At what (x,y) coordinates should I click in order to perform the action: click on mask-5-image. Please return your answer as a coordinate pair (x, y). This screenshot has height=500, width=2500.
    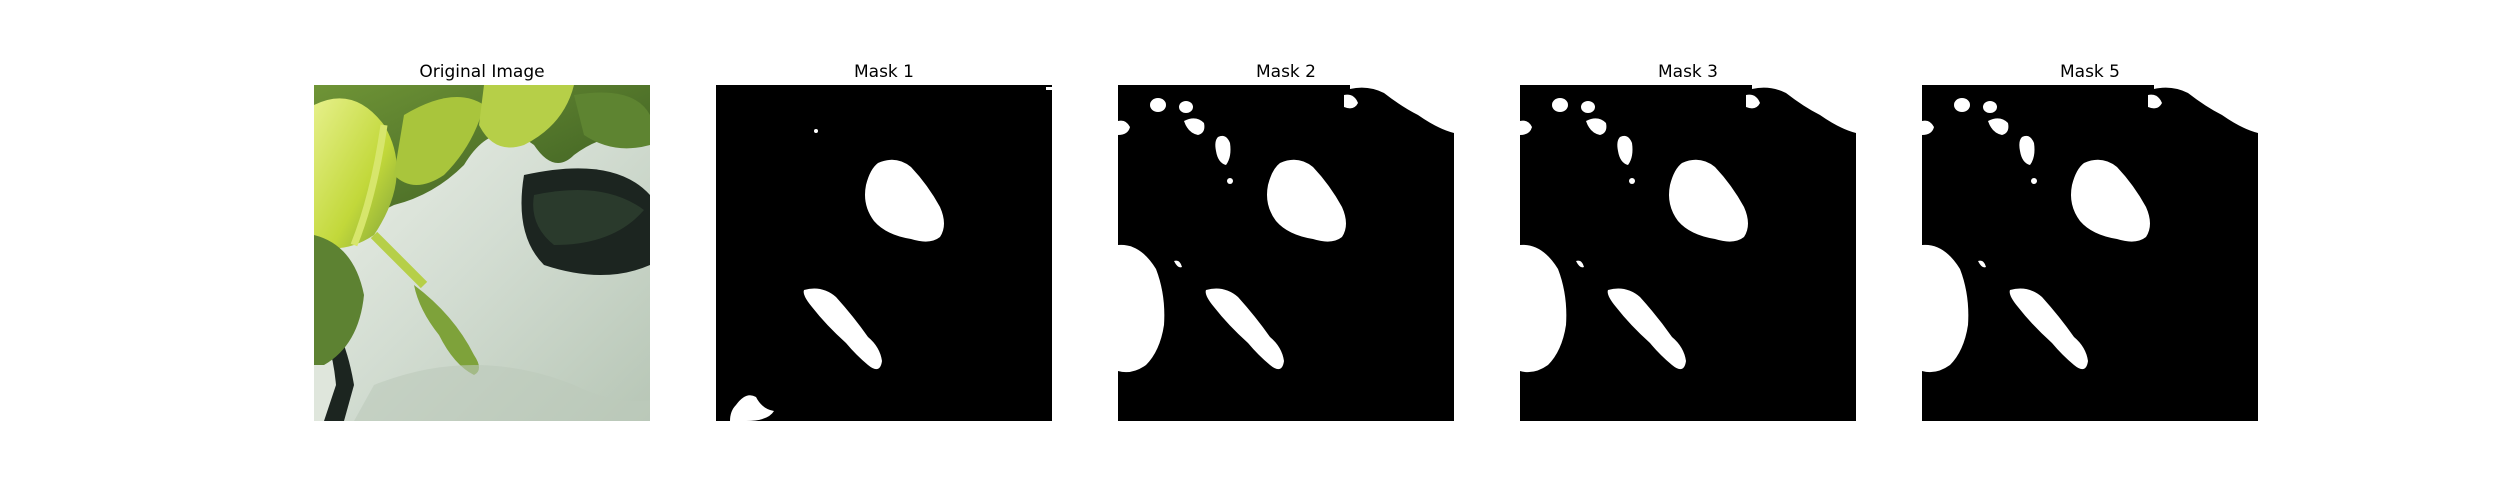
    Looking at the image, I should click on (2090, 253).